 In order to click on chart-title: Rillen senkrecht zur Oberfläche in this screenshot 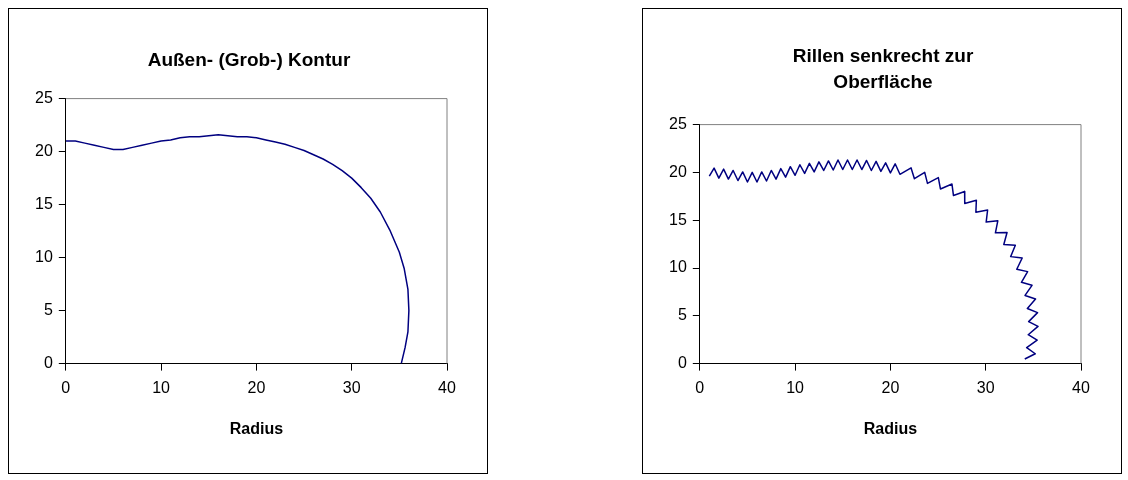, I will do `click(883, 69)`.